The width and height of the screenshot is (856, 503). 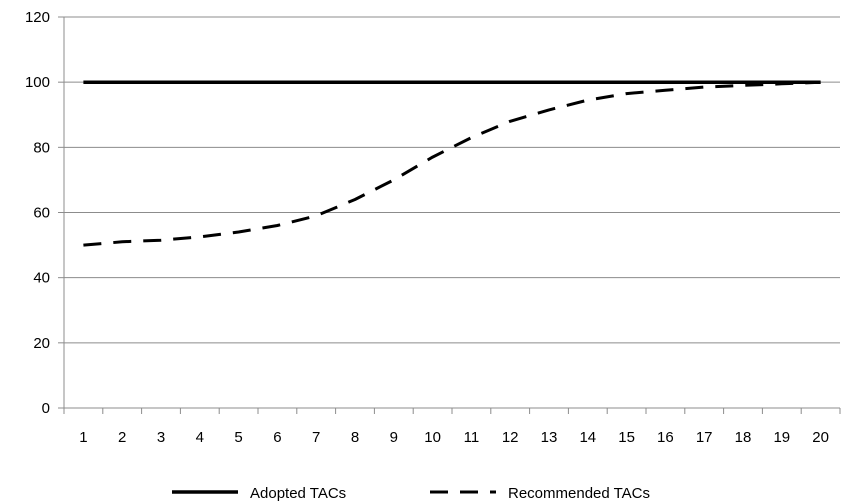 What do you see at coordinates (238, 437) in the screenshot?
I see `x-tick-label-5: 5` at bounding box center [238, 437].